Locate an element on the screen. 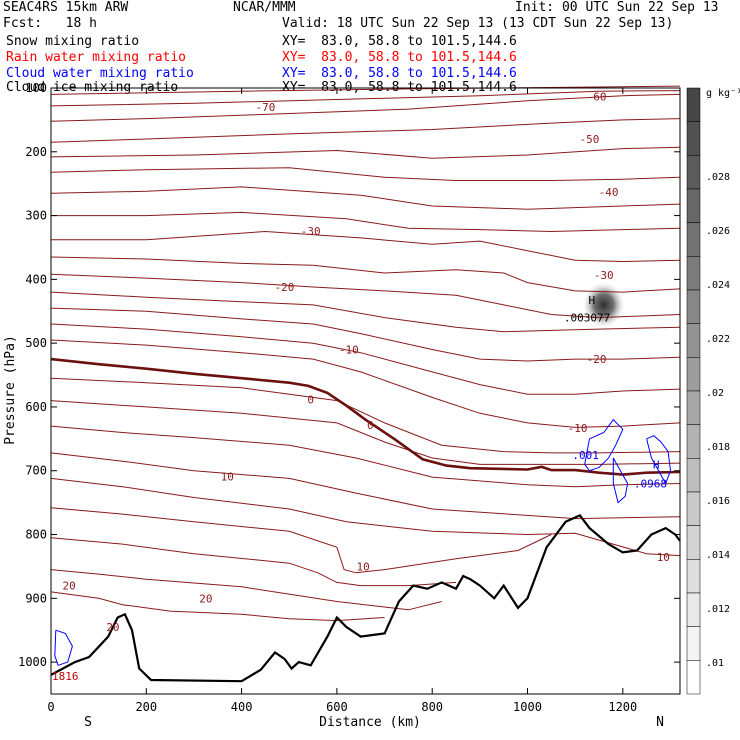 The width and height of the screenshot is (740, 740). field-xy-rain: XY= 83.0, 58.8 to 101.5,144.6 is located at coordinates (399, 57).